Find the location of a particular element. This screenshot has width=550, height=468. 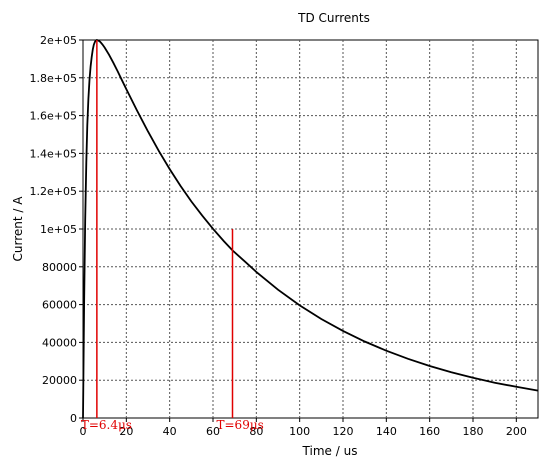

x-tick-label: 80 is located at coordinates (256, 431).